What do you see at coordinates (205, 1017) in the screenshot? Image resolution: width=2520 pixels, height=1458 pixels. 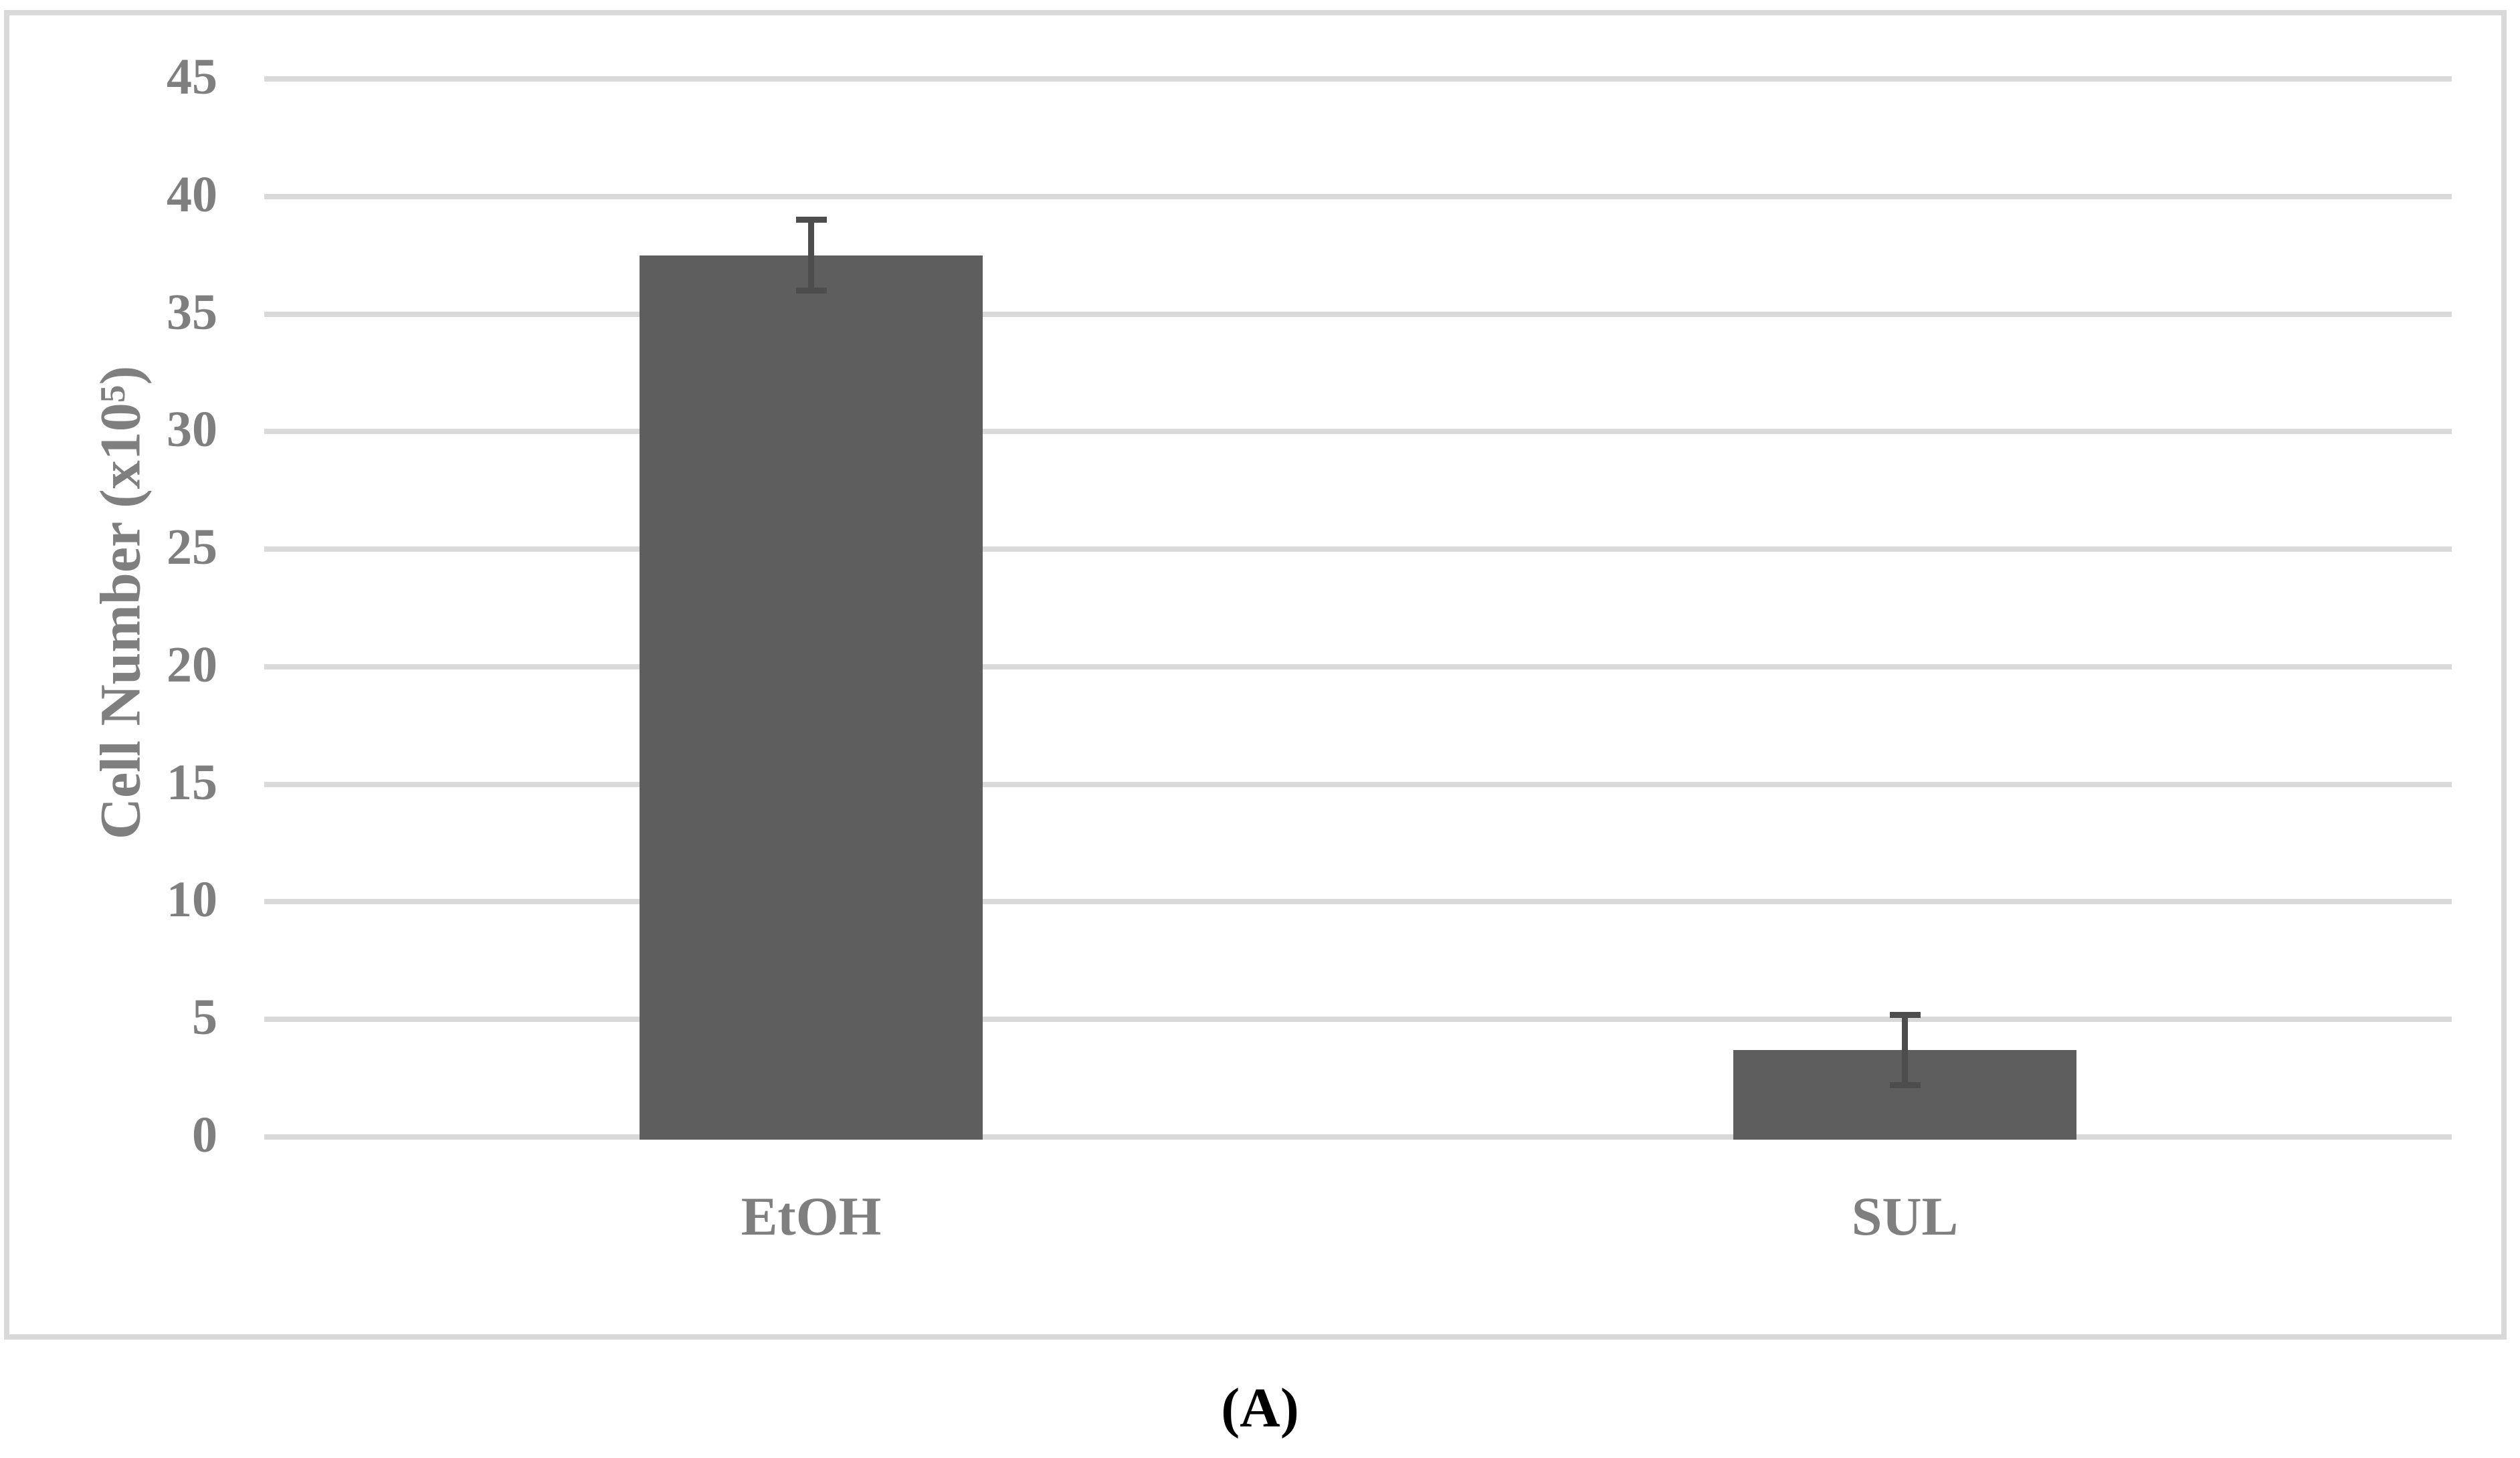 I see `y-tick-label-5: 5` at bounding box center [205, 1017].